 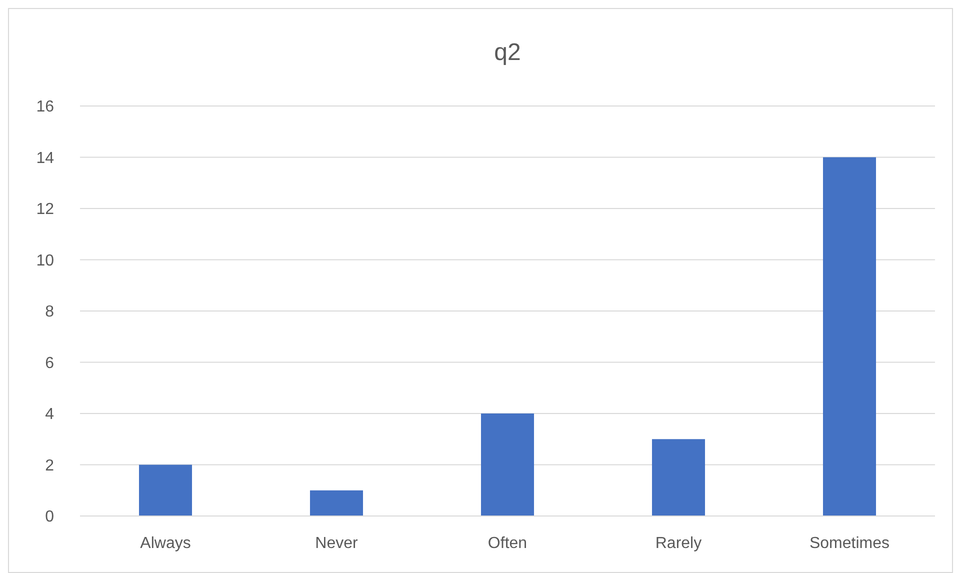 What do you see at coordinates (49, 465) in the screenshot?
I see `y-tick-label: 2` at bounding box center [49, 465].